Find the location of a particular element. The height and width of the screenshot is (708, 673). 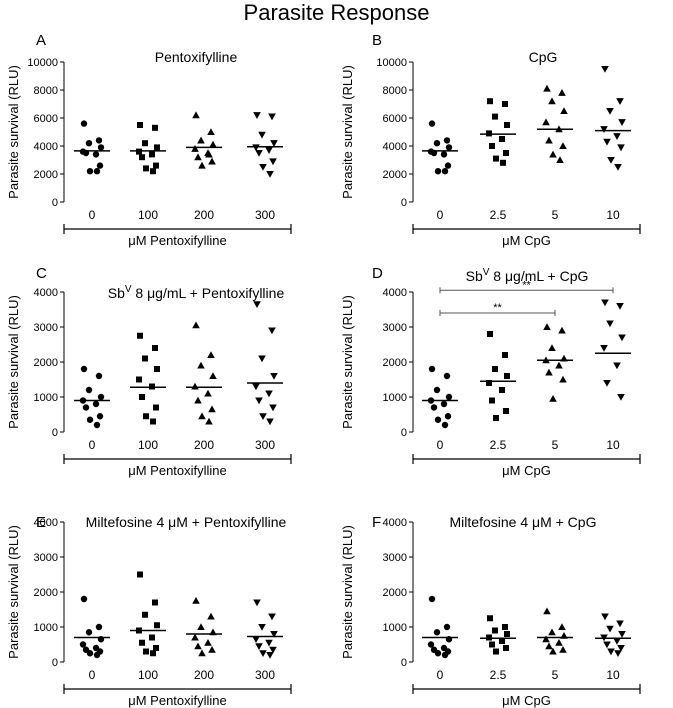

x-tick-label: 5 is located at coordinates (555, 445).